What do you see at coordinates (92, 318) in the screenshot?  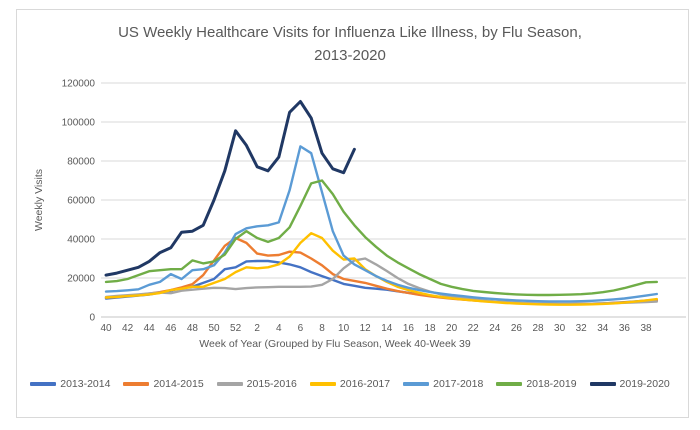 I see `y-tick-label-0: 0` at bounding box center [92, 318].